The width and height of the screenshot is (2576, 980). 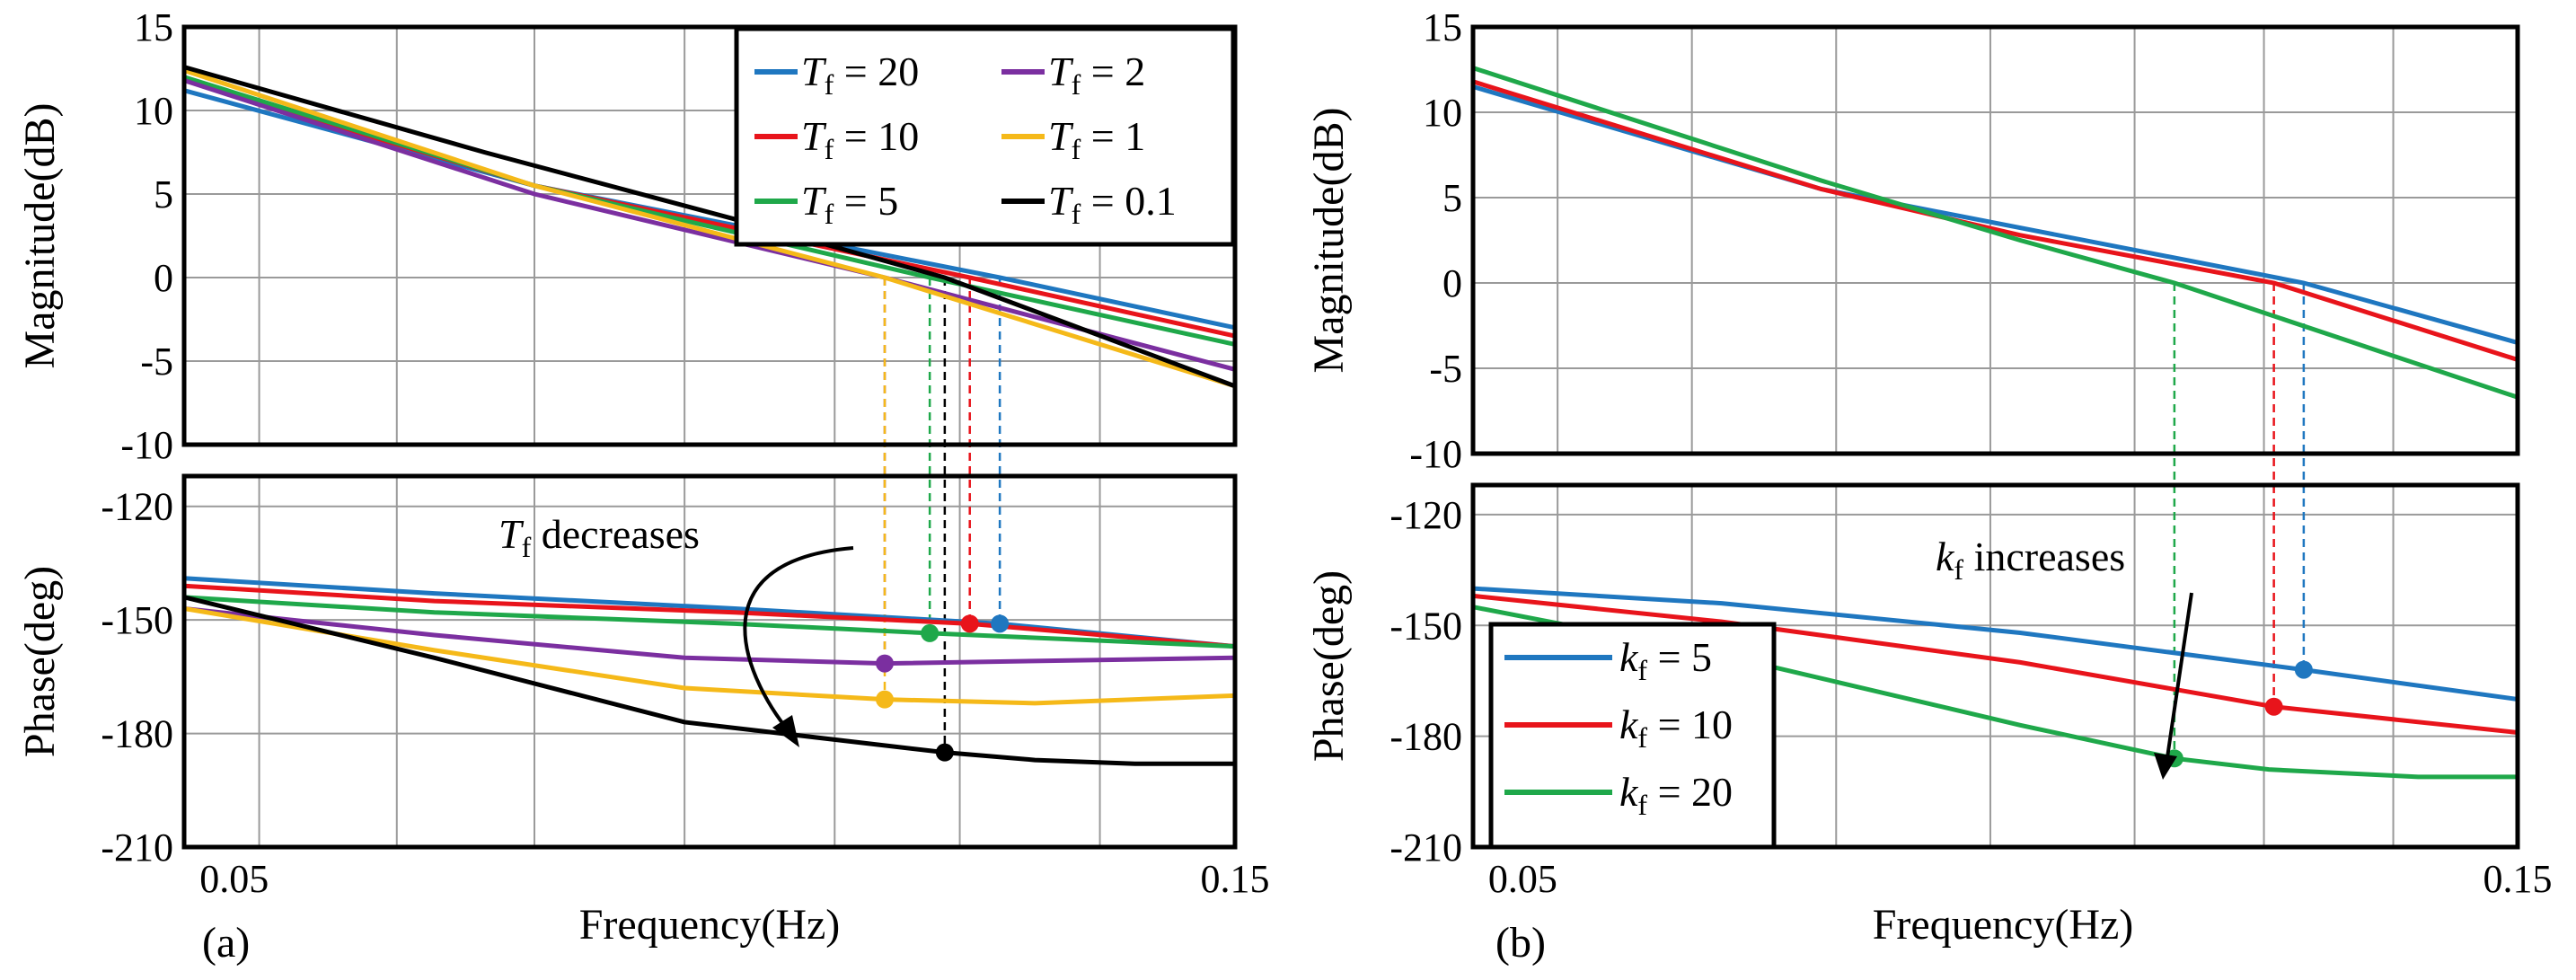 I want to click on legend-label: kf = 20, so click(x=1676, y=795).